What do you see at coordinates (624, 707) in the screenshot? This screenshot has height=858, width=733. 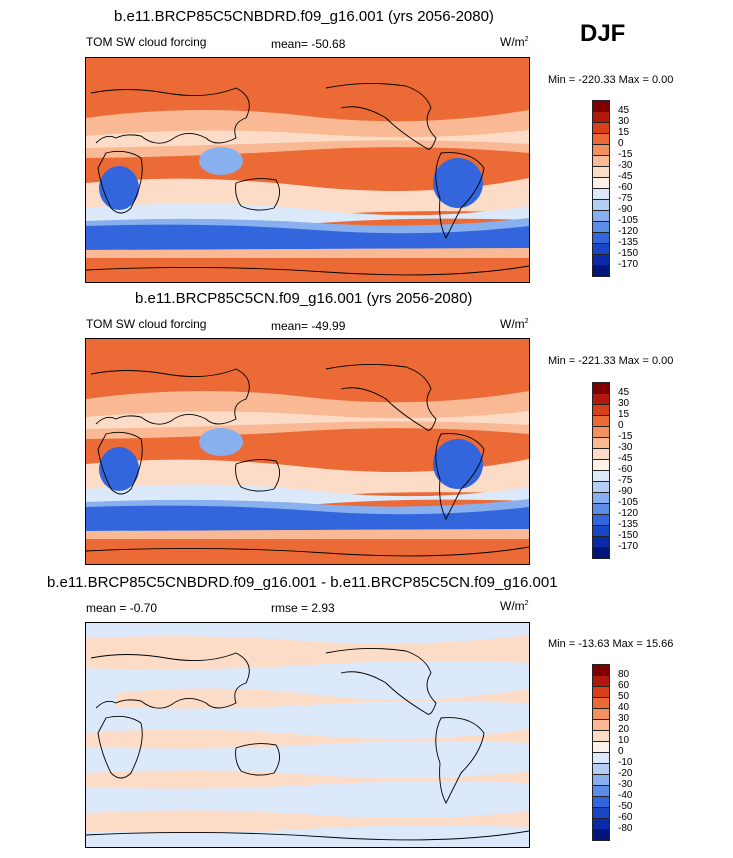 I see `colorbar-label: 40` at bounding box center [624, 707].